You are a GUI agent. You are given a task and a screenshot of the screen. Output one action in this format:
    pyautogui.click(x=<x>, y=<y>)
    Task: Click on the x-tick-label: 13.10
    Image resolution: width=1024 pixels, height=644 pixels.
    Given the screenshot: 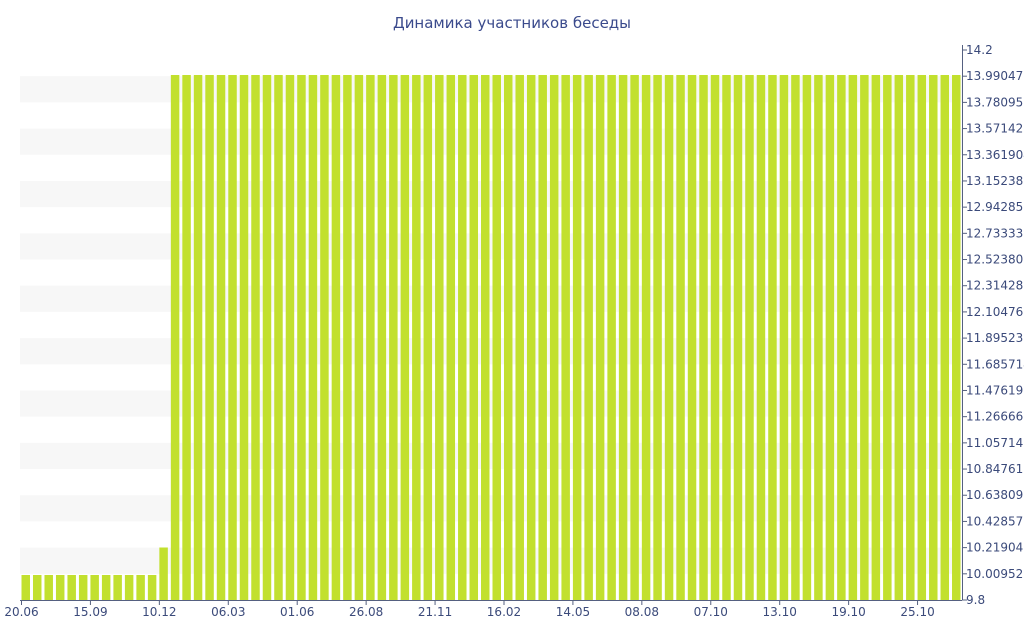 What is the action you would take?
    pyautogui.click(x=780, y=612)
    